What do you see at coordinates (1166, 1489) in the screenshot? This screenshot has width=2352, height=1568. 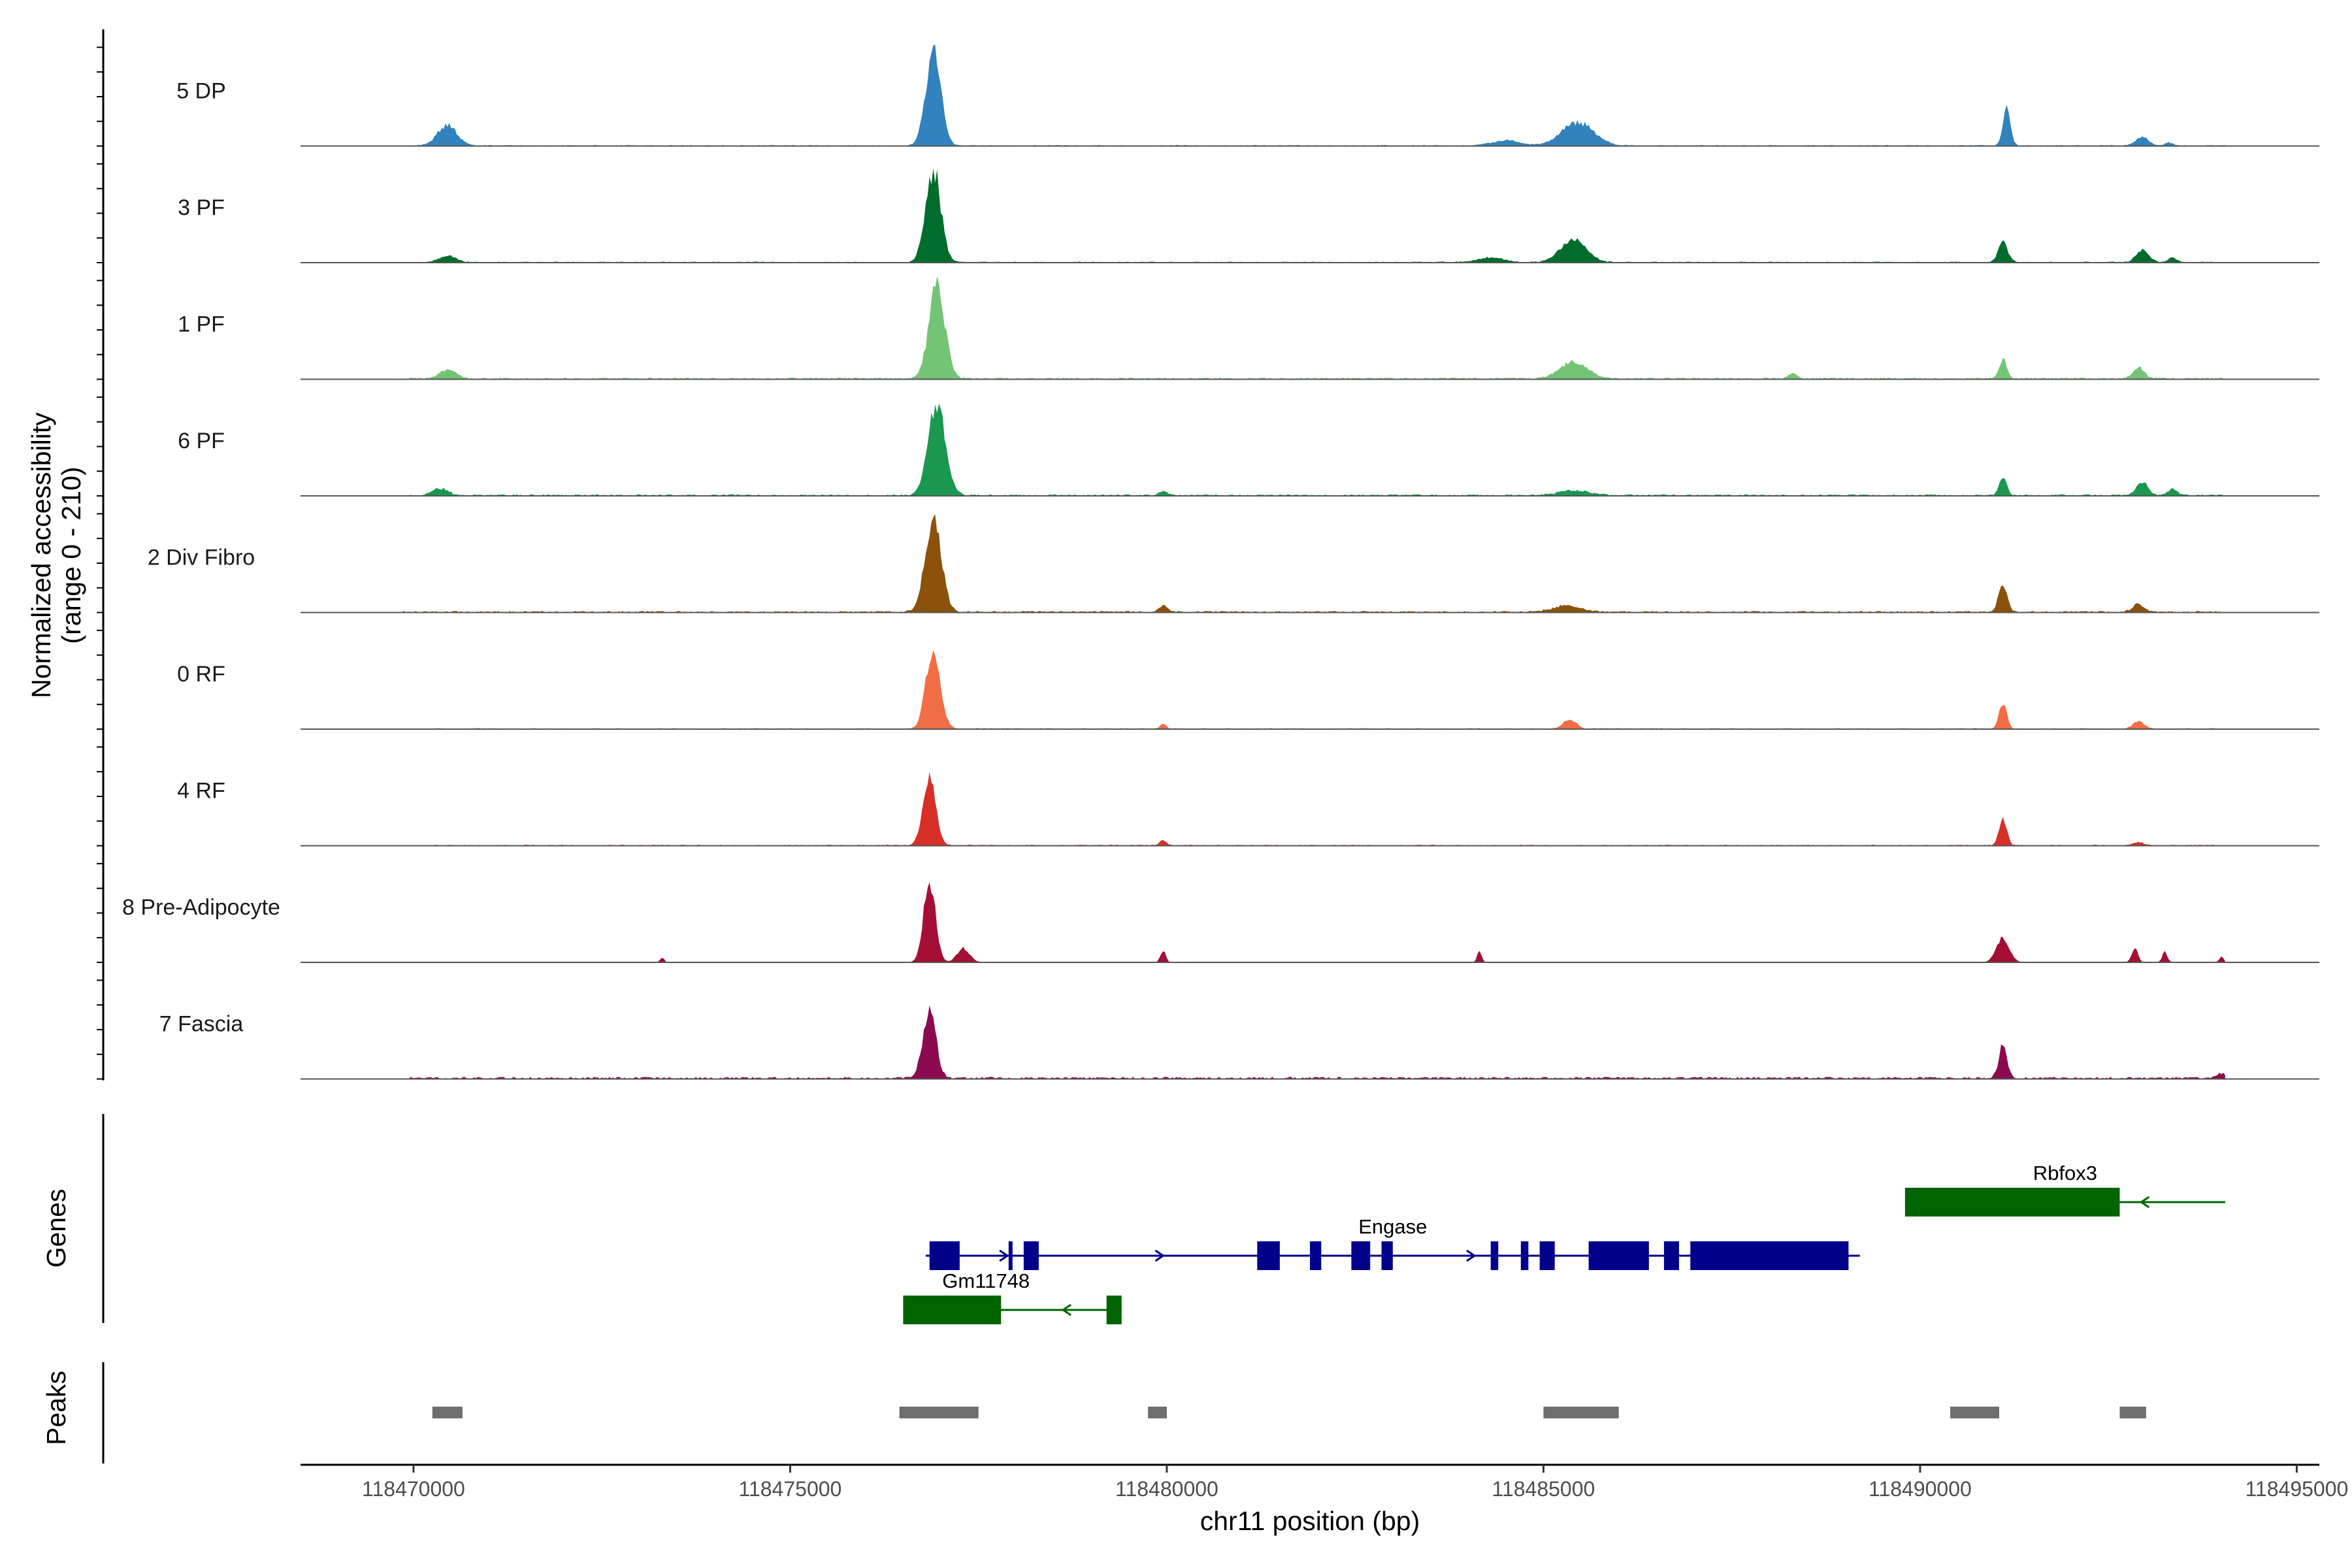 I see `x-tick-label: 118480000` at bounding box center [1166, 1489].